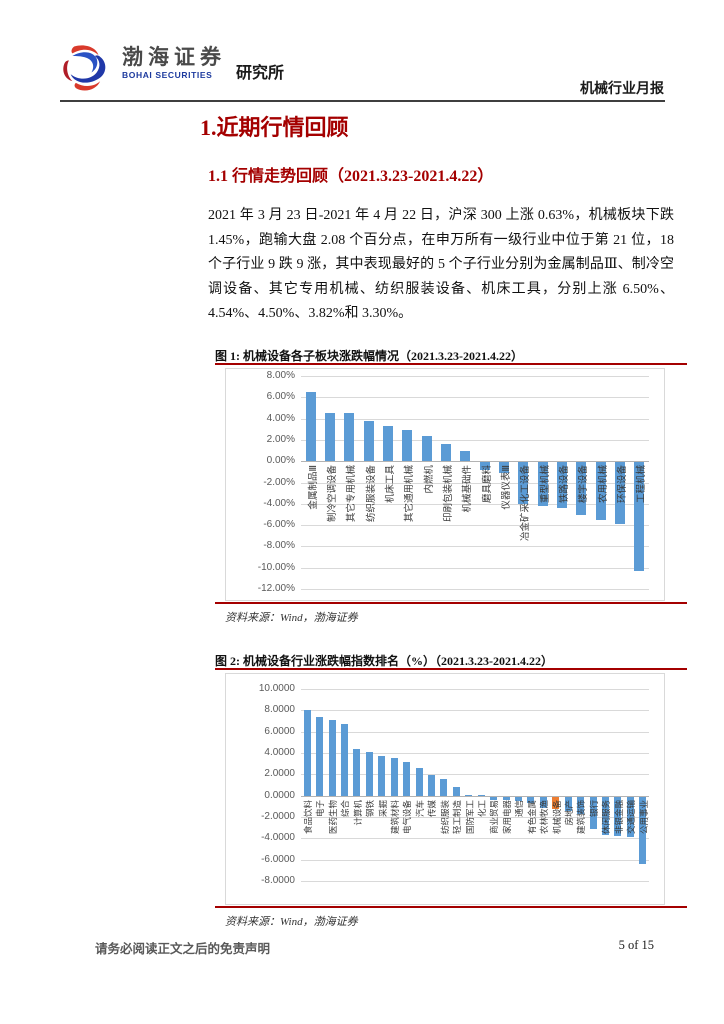 Image resolution: width=724 pixels, height=1024 pixels. What do you see at coordinates (562, 485) in the screenshot?
I see `bar-铁路设备` at bounding box center [562, 485].